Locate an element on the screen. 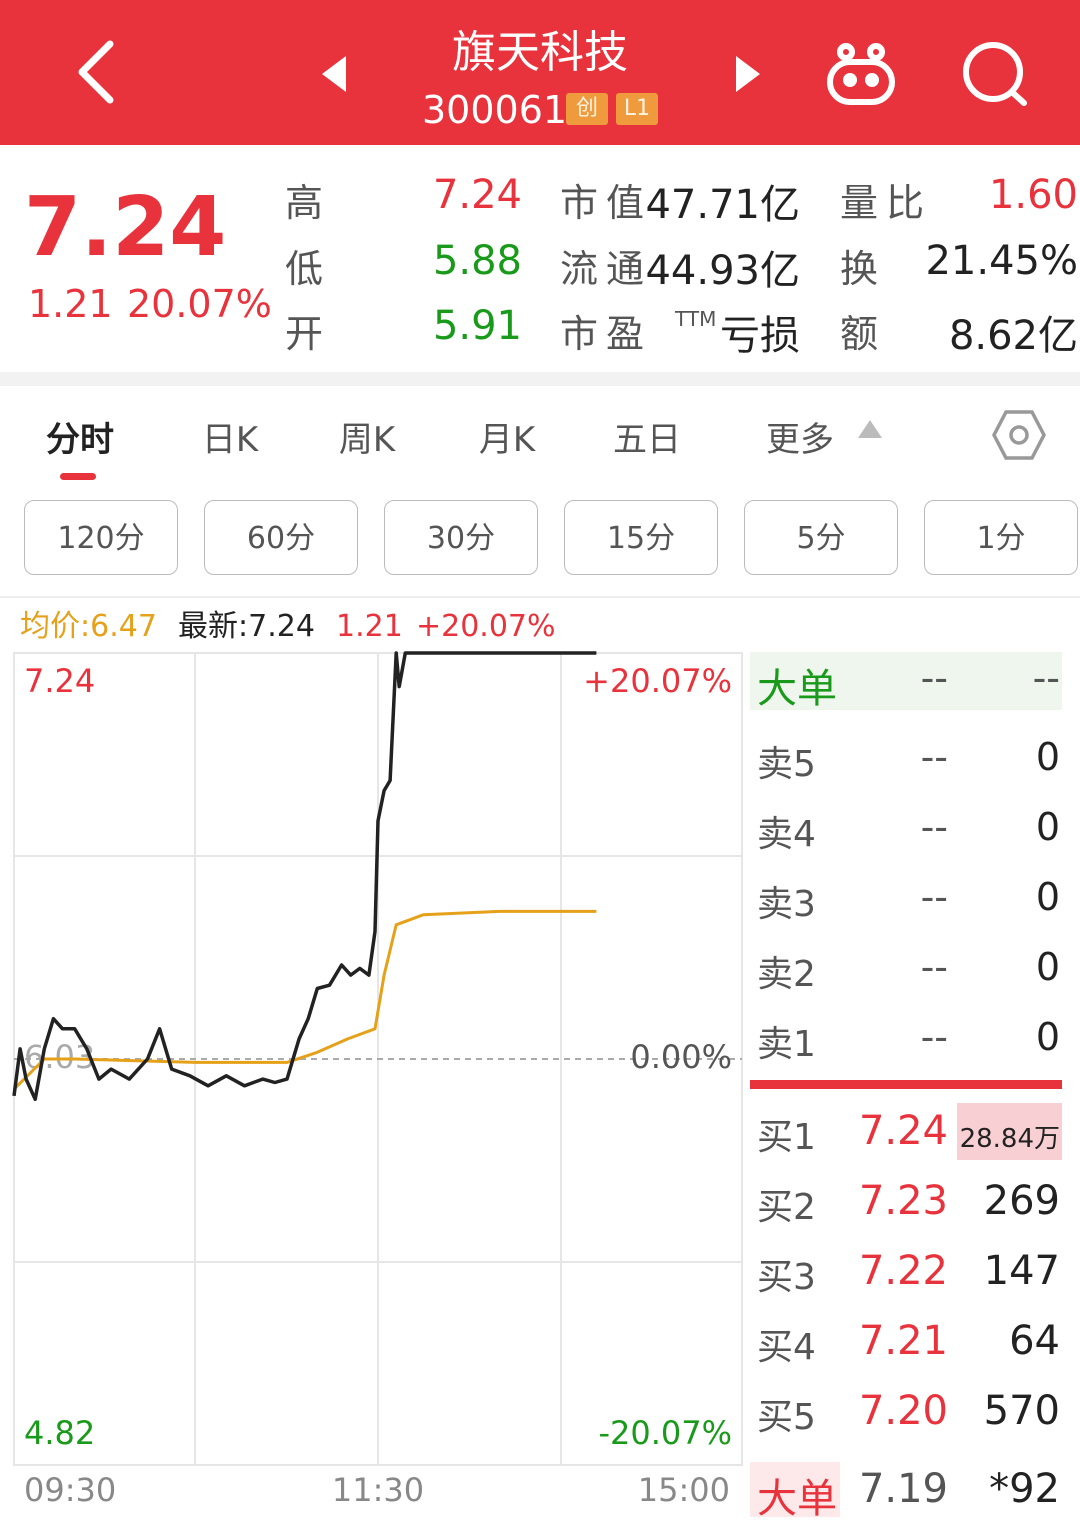  big-order-bg is located at coordinates (906, 681).